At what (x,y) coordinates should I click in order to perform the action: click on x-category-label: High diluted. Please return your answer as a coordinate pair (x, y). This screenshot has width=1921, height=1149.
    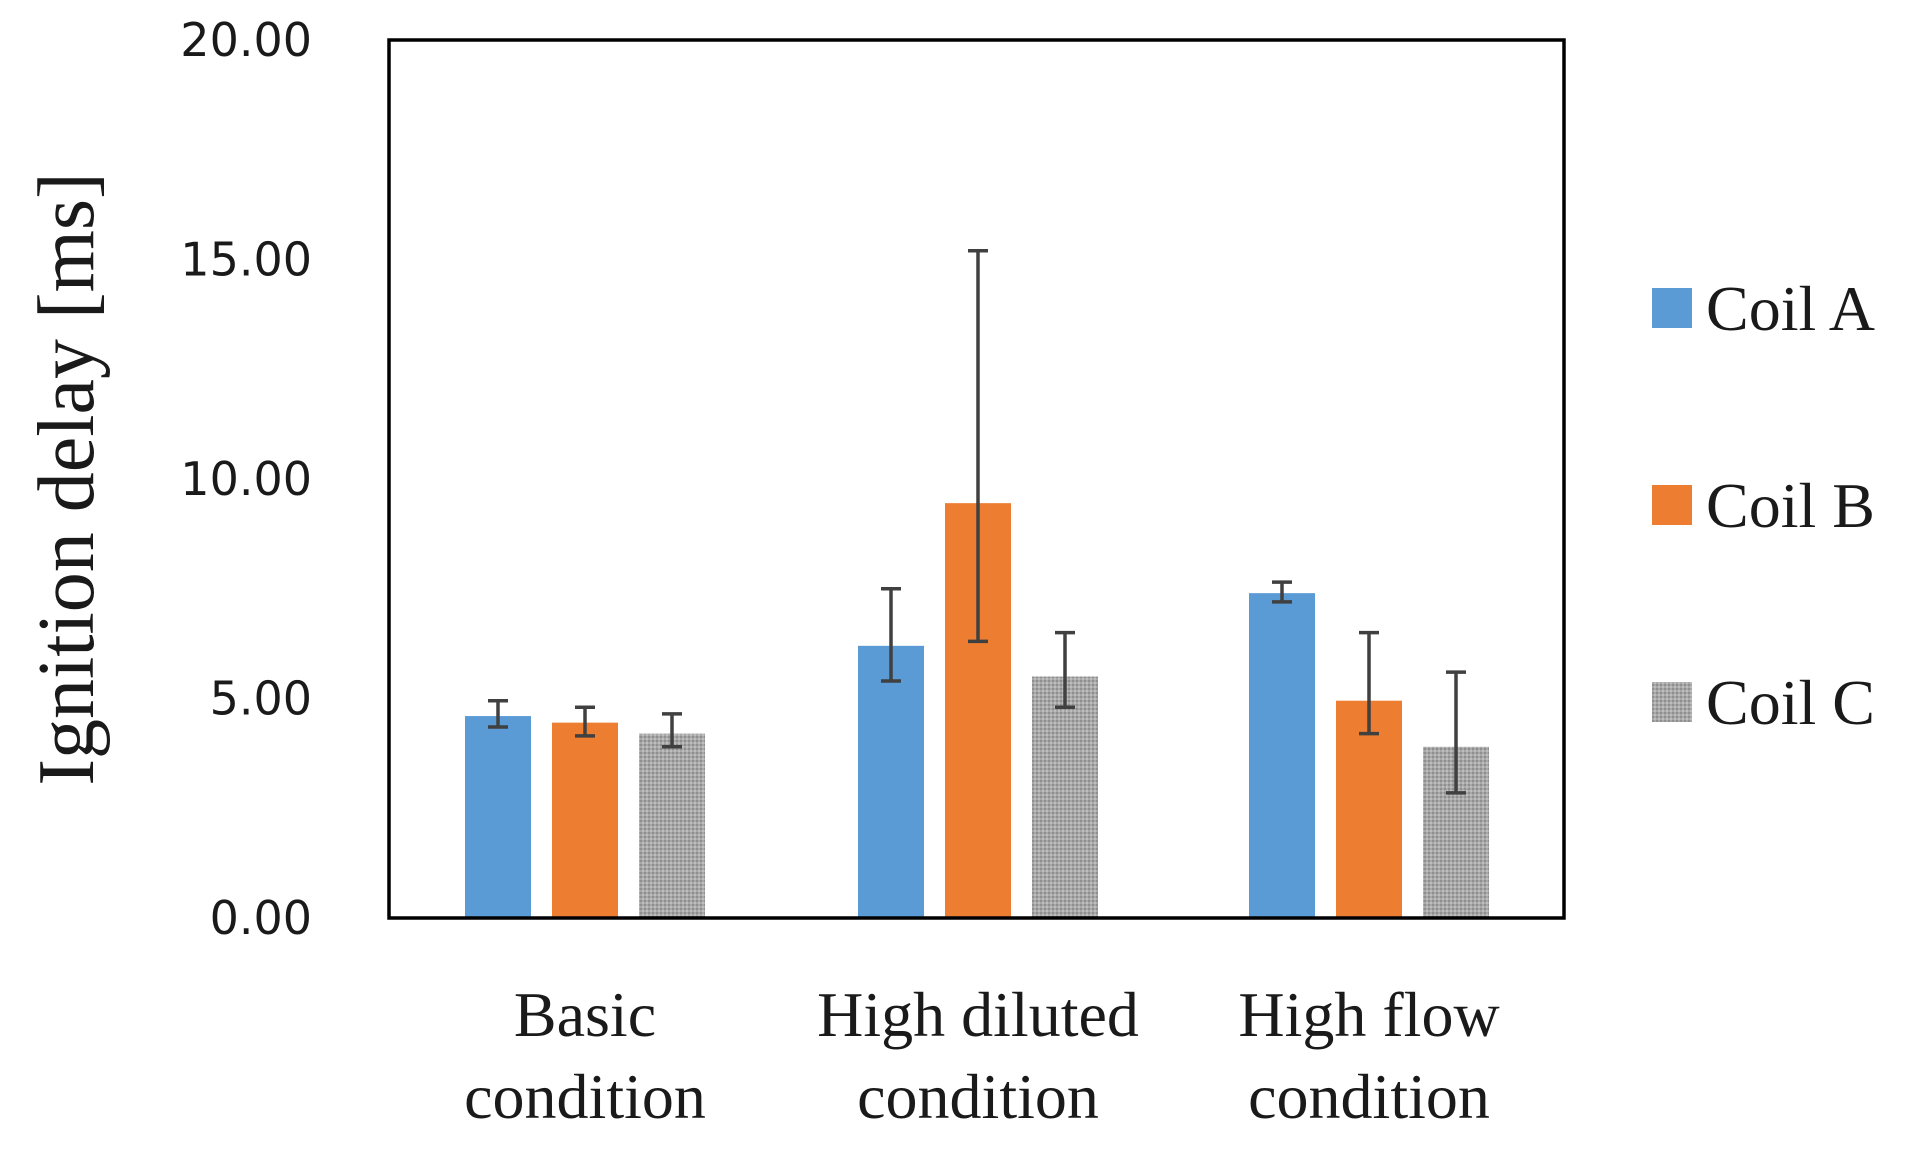
    Looking at the image, I should click on (978, 1014).